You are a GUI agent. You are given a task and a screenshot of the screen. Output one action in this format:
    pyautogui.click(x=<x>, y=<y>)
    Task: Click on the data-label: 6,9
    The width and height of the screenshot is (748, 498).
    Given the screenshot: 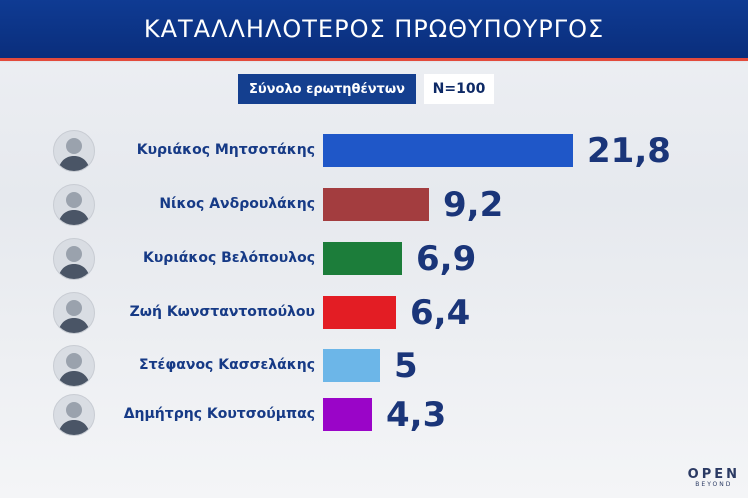 What is the action you would take?
    pyautogui.click(x=446, y=259)
    